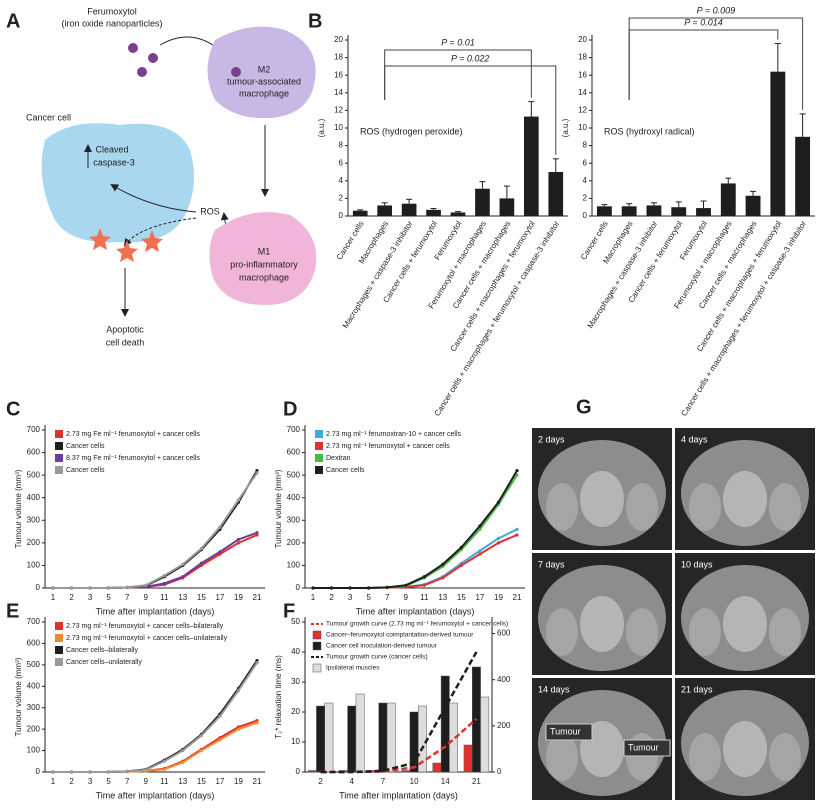 Image resolution: width=821 pixels, height=810 pixels. What do you see at coordinates (382, 646) in the screenshot?
I see `legend-label: Cancer cell inoculation-derived tumour` at bounding box center [382, 646].